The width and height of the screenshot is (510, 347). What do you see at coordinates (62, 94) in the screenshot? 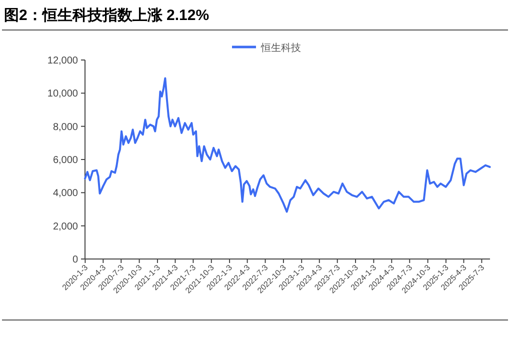
I see `y-tick-label: 10,000` at bounding box center [62, 94].